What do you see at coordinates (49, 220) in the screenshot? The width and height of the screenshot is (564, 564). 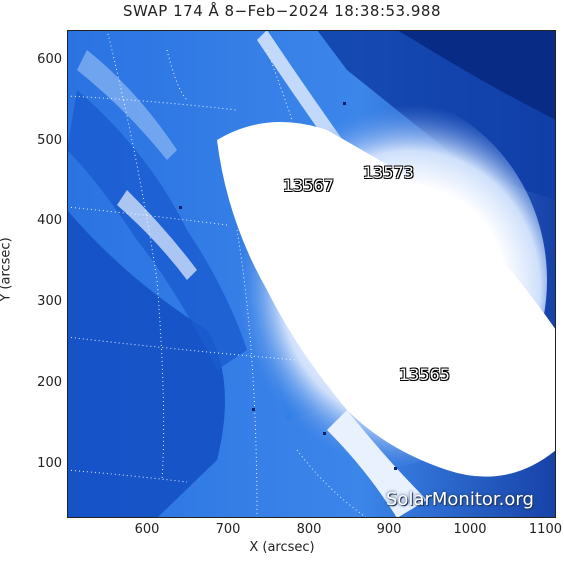 I see `y-tick-label: 400` at bounding box center [49, 220].